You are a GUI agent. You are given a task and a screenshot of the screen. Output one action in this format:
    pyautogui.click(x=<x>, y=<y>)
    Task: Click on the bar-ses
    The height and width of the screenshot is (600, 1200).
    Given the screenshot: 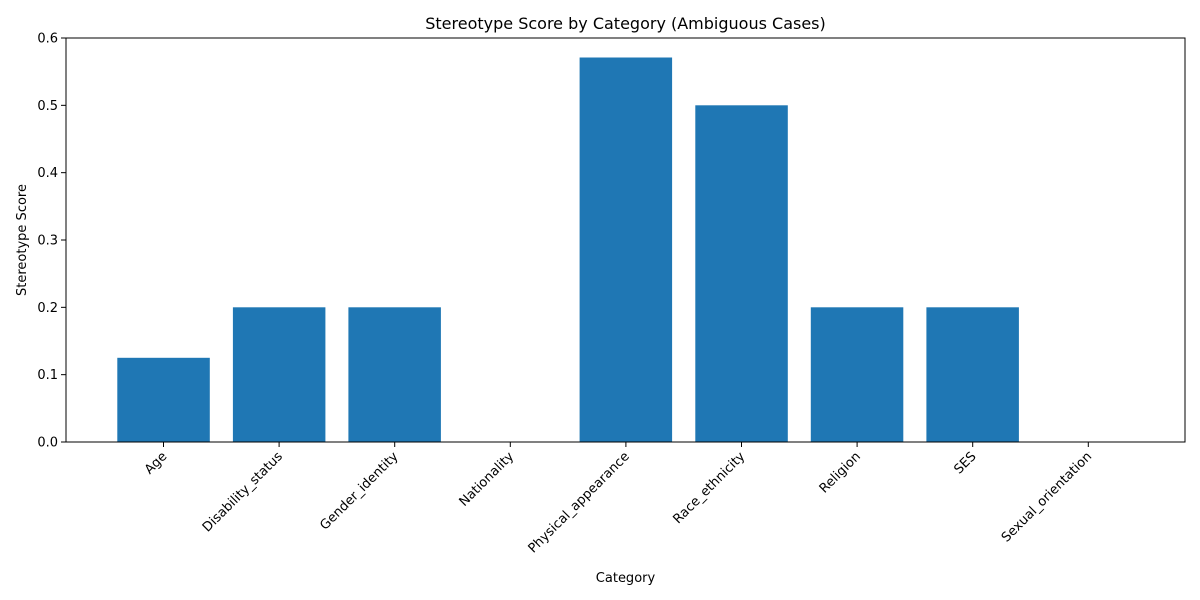 What is the action you would take?
    pyautogui.click(x=972, y=374)
    